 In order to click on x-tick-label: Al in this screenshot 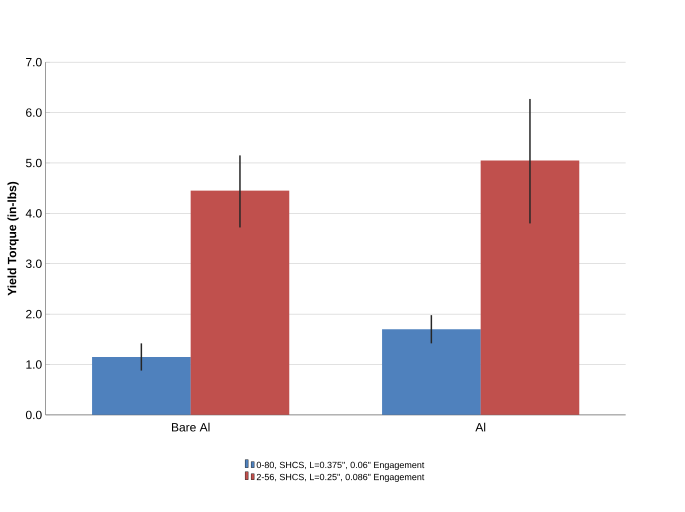, I will do `click(480, 427)`.